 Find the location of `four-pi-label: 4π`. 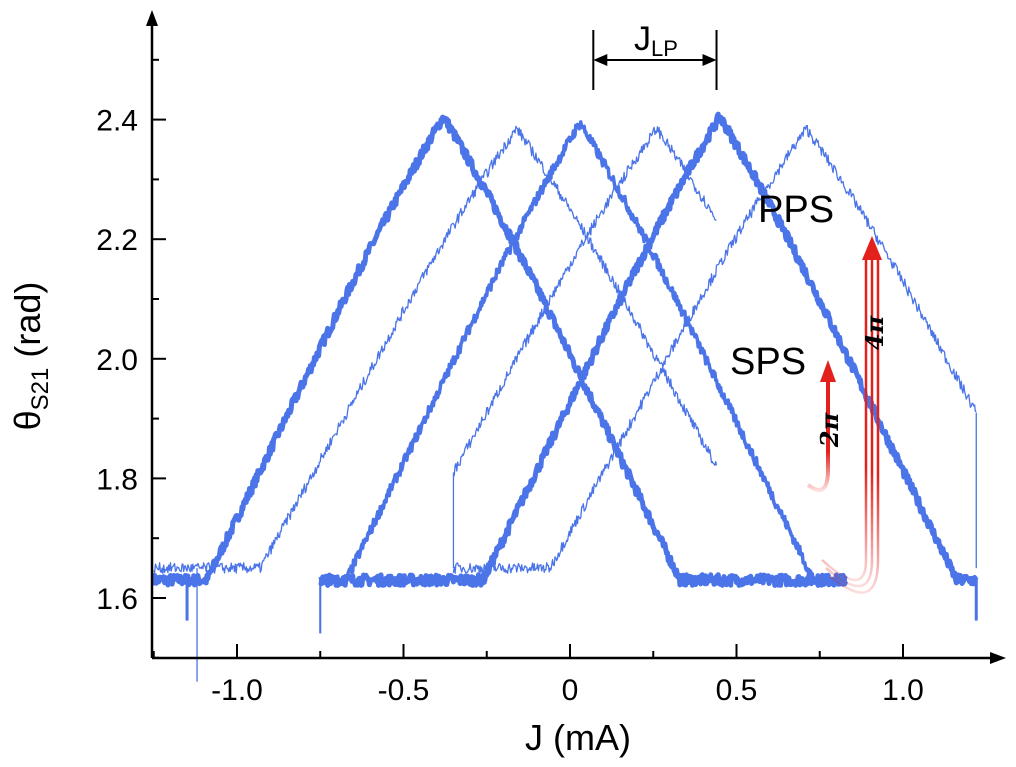

four-pi-label: 4π is located at coordinates (874, 332).